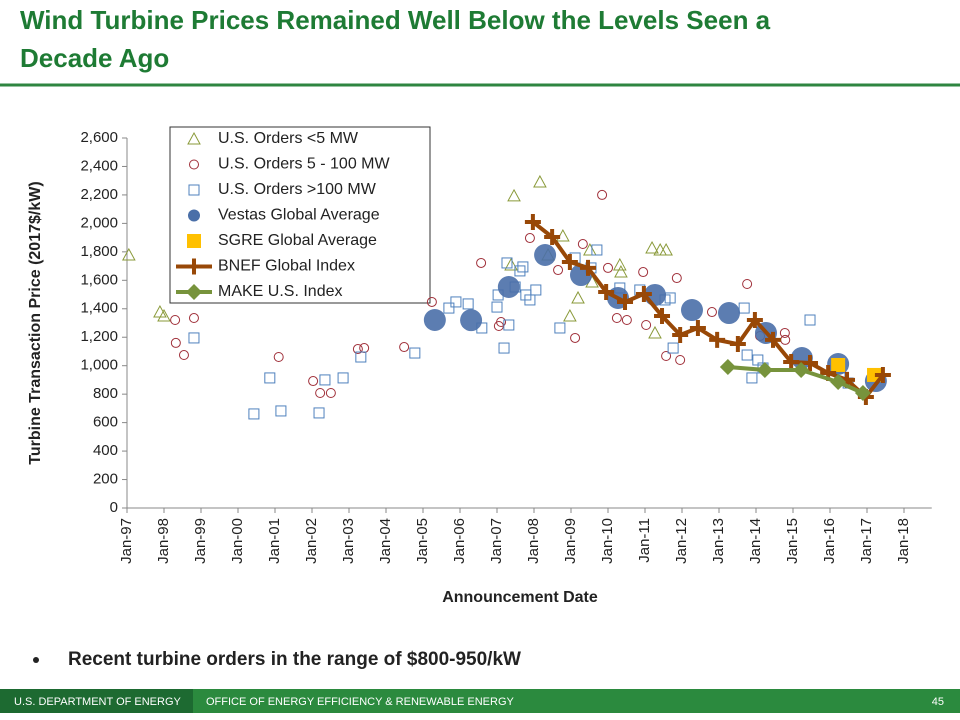  Describe the element at coordinates (755, 541) in the screenshot. I see `x-tick-label: Jan-14` at that location.